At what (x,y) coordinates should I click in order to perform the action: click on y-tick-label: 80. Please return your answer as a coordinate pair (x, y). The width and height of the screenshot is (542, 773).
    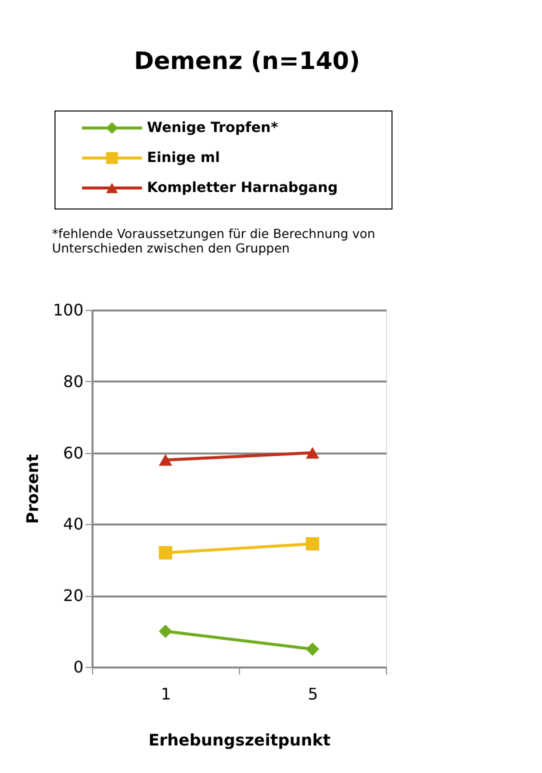
    Looking at the image, I should click on (73, 381).